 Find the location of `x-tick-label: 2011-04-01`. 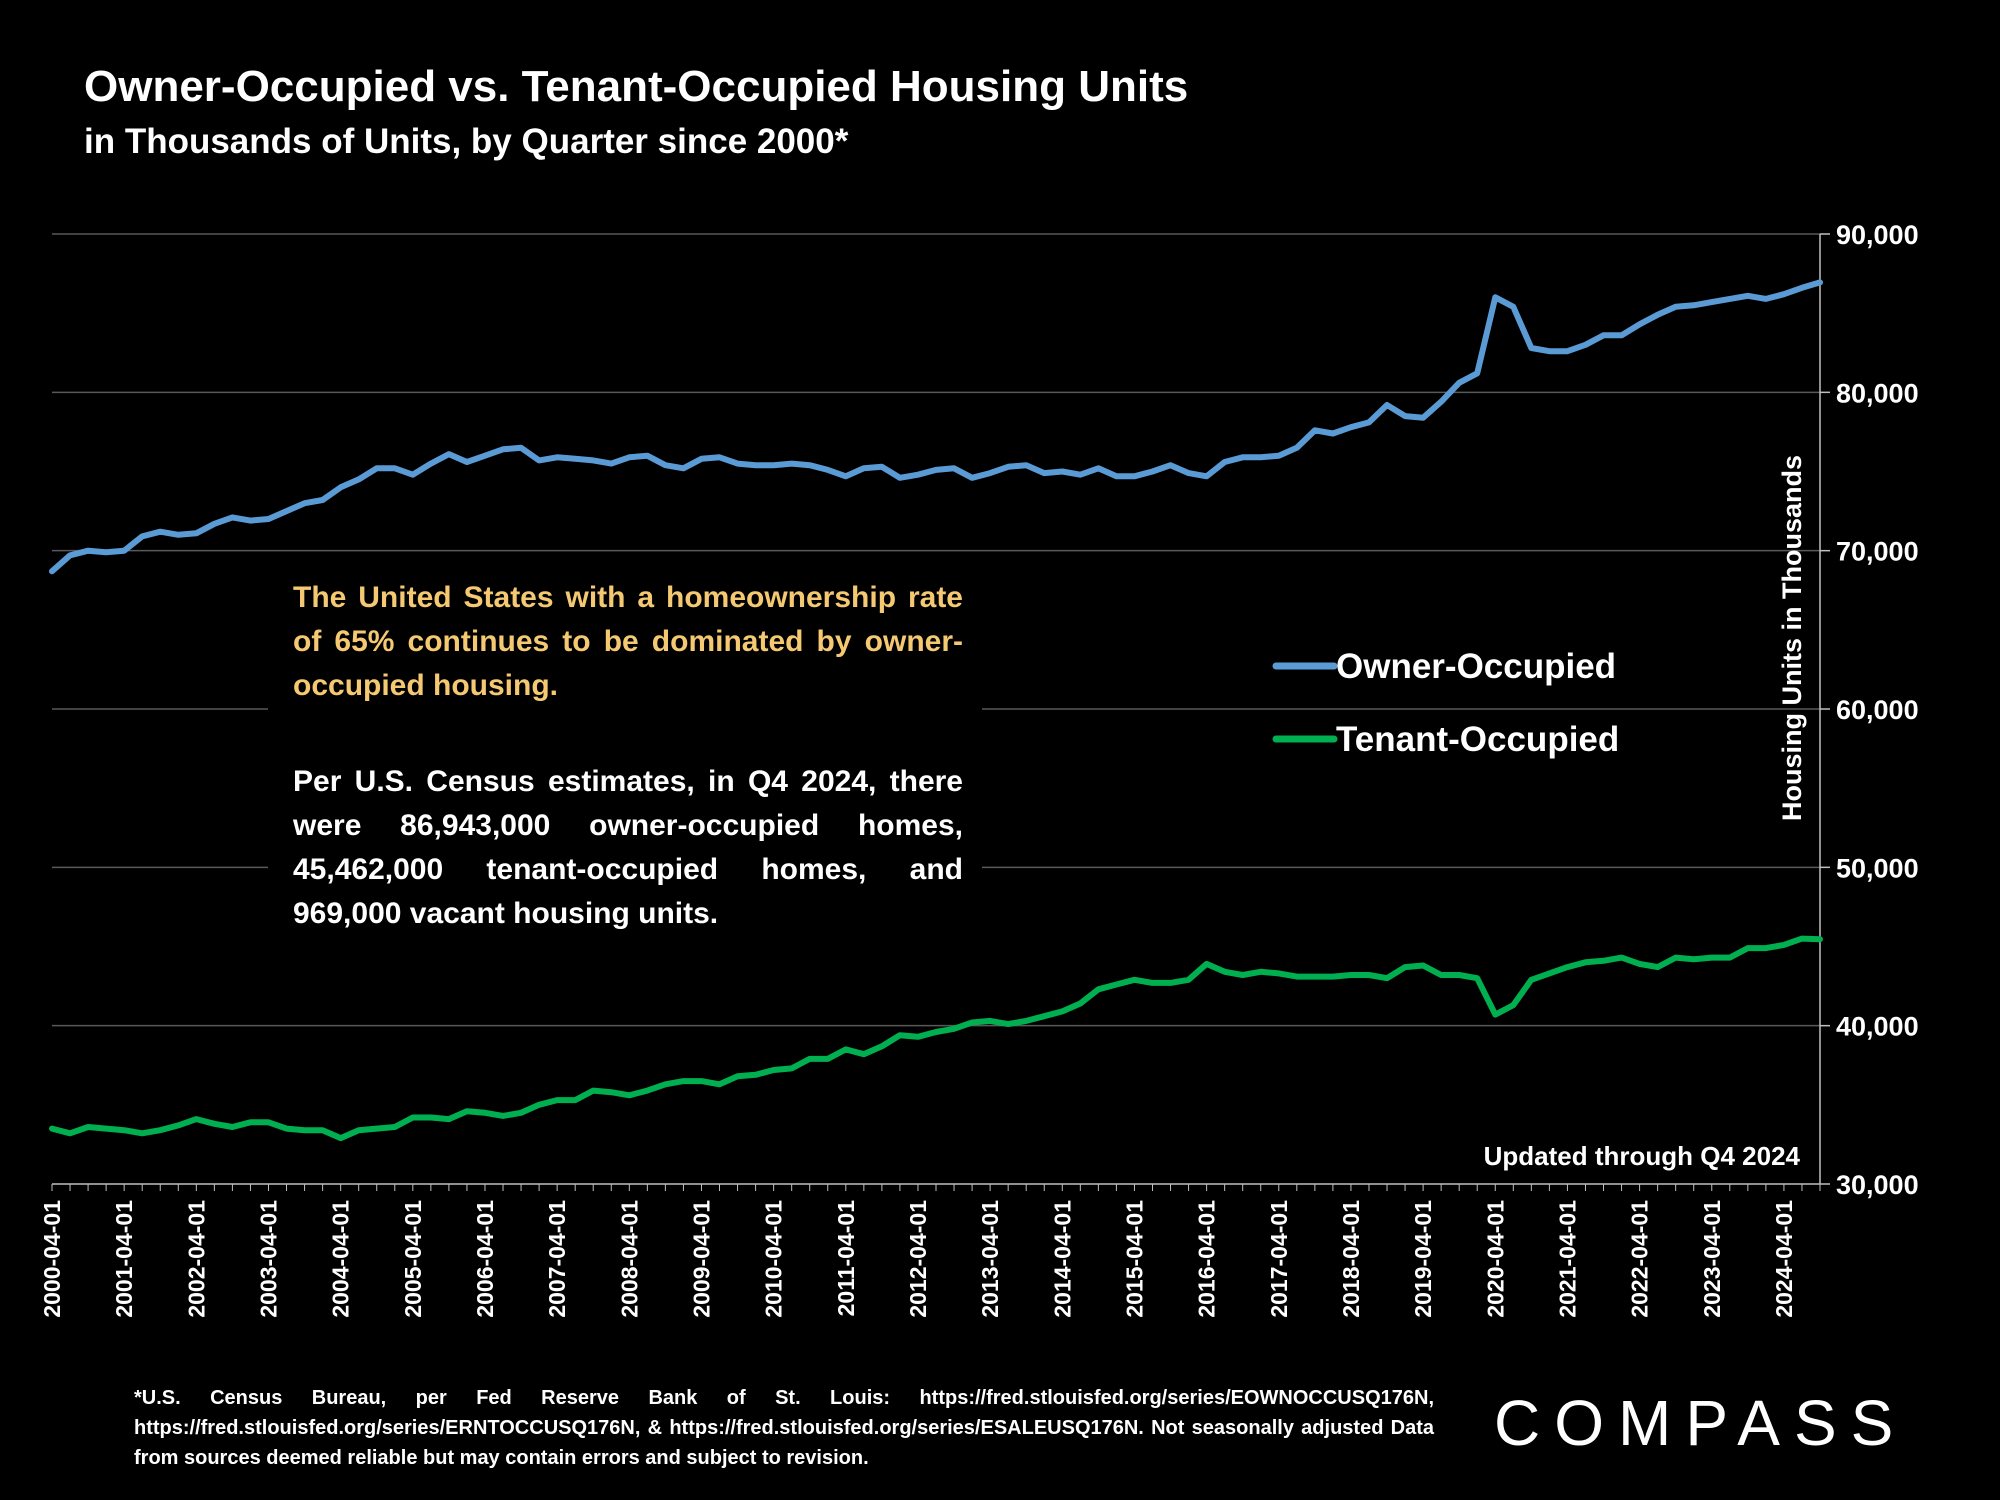

x-tick-label: 2011-04-01 is located at coordinates (846, 1258).